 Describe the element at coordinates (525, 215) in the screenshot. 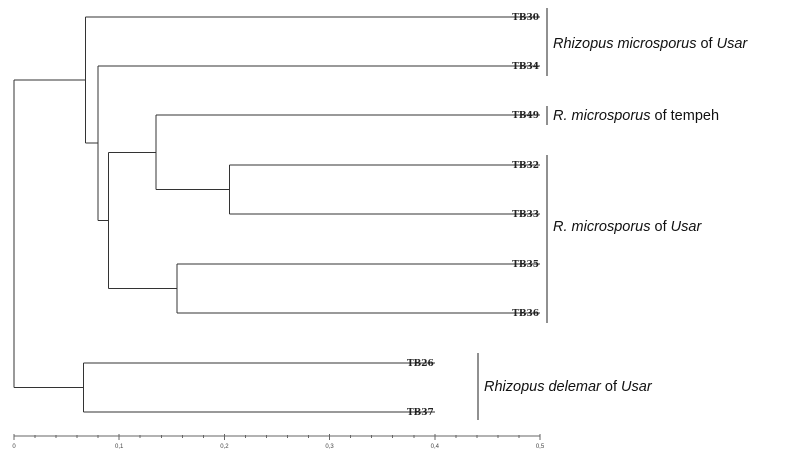

I see `leaf-label-tb33: TB33` at that location.